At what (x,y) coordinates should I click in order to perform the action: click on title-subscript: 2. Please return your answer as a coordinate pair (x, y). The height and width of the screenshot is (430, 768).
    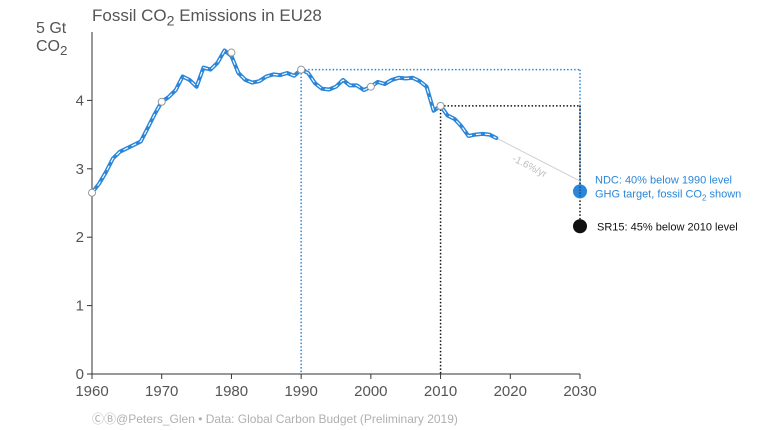
    Looking at the image, I should click on (170, 21).